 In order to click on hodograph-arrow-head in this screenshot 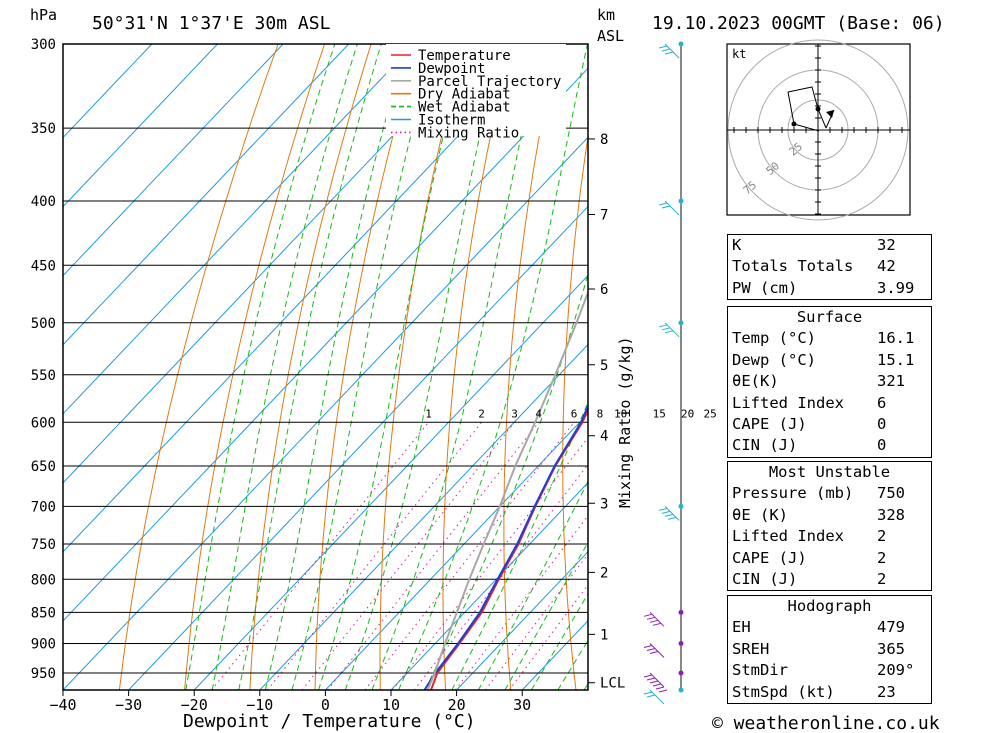, I will do `click(830, 114)`.